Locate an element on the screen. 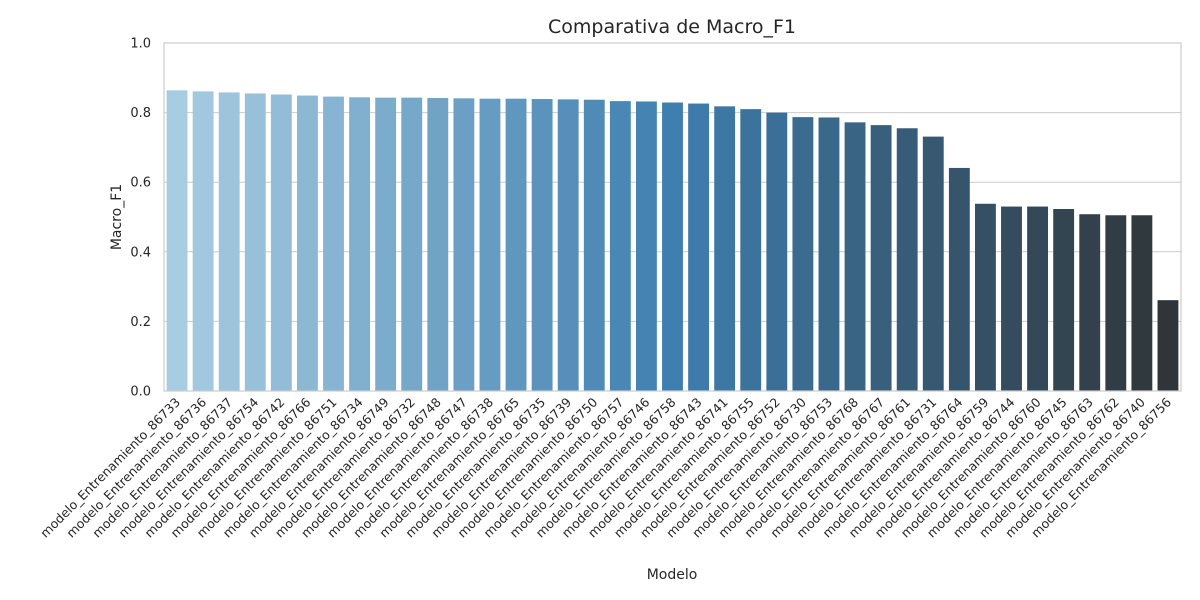  y-tick-label: 1.0 is located at coordinates (140, 44).